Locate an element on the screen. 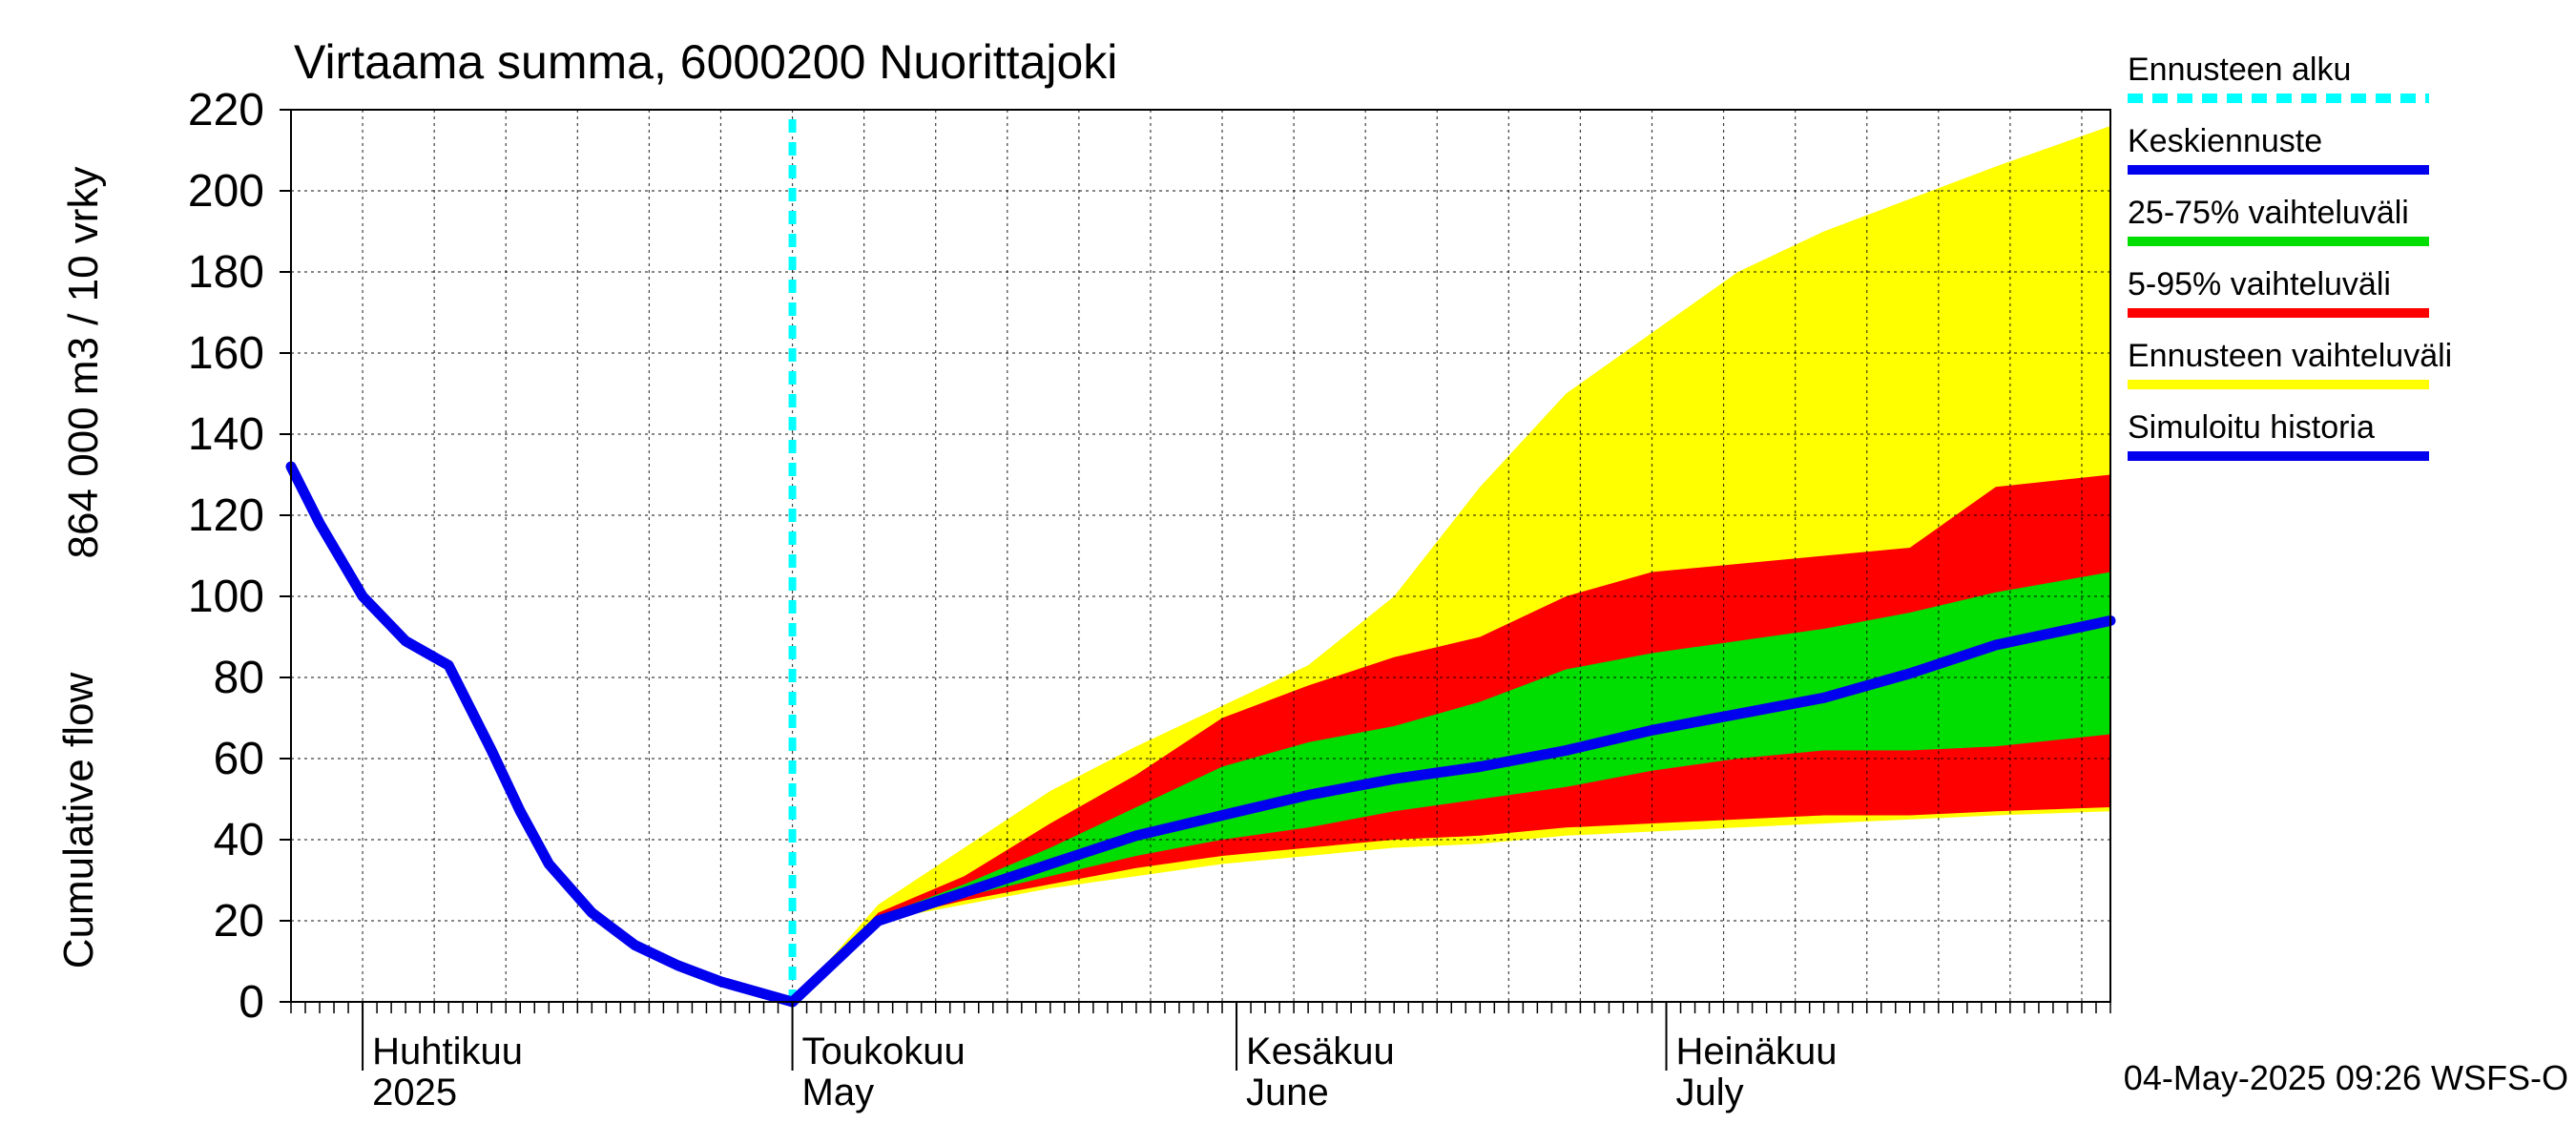  month-label-en: June is located at coordinates (1287, 1093).